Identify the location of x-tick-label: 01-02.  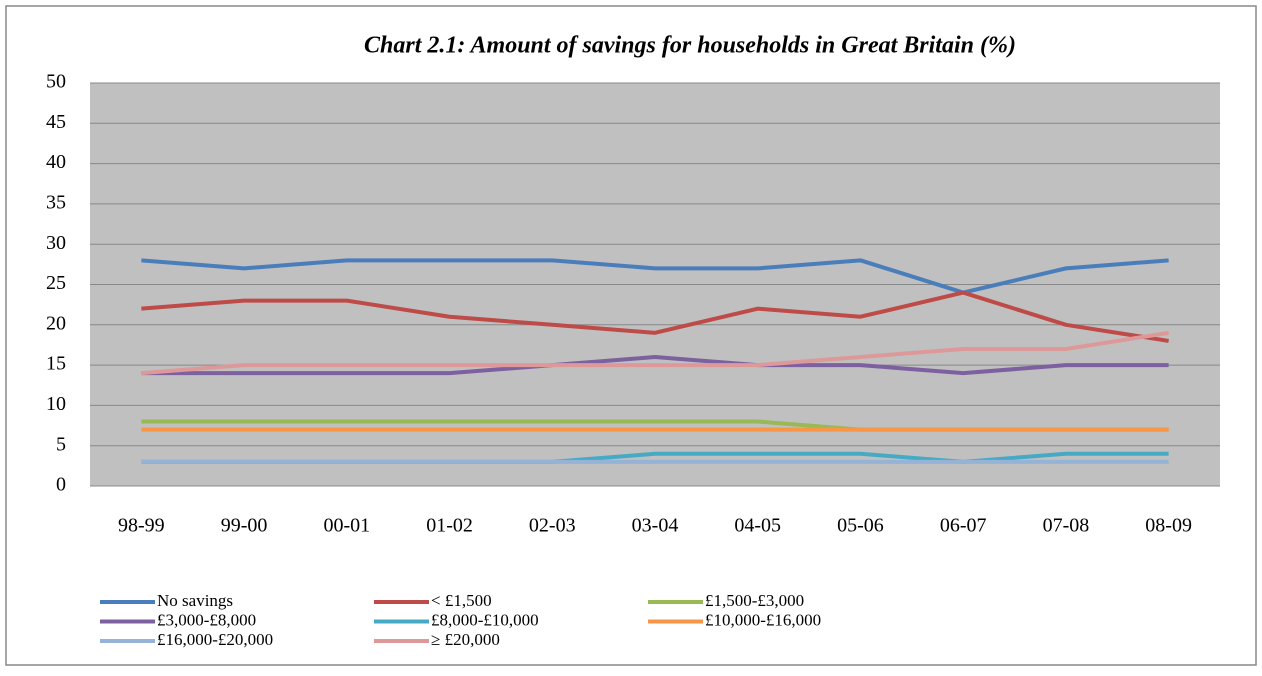
(449, 526).